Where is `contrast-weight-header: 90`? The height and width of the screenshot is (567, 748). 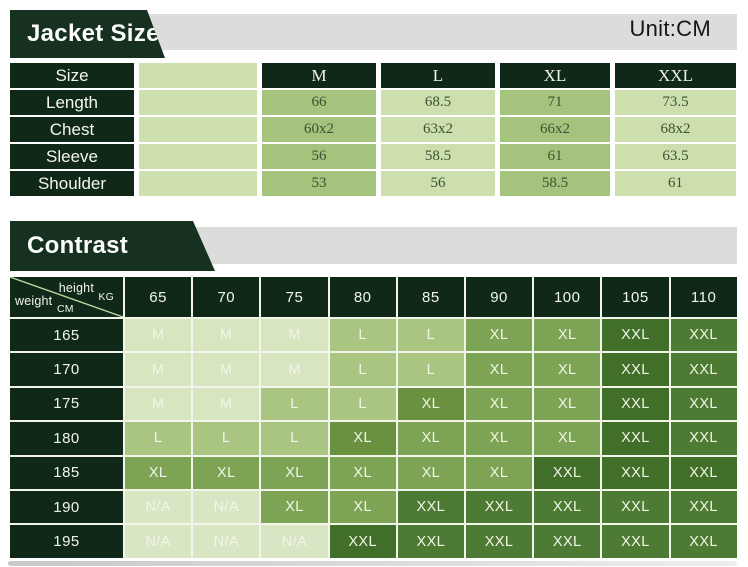
contrast-weight-header: 90 is located at coordinates (499, 297).